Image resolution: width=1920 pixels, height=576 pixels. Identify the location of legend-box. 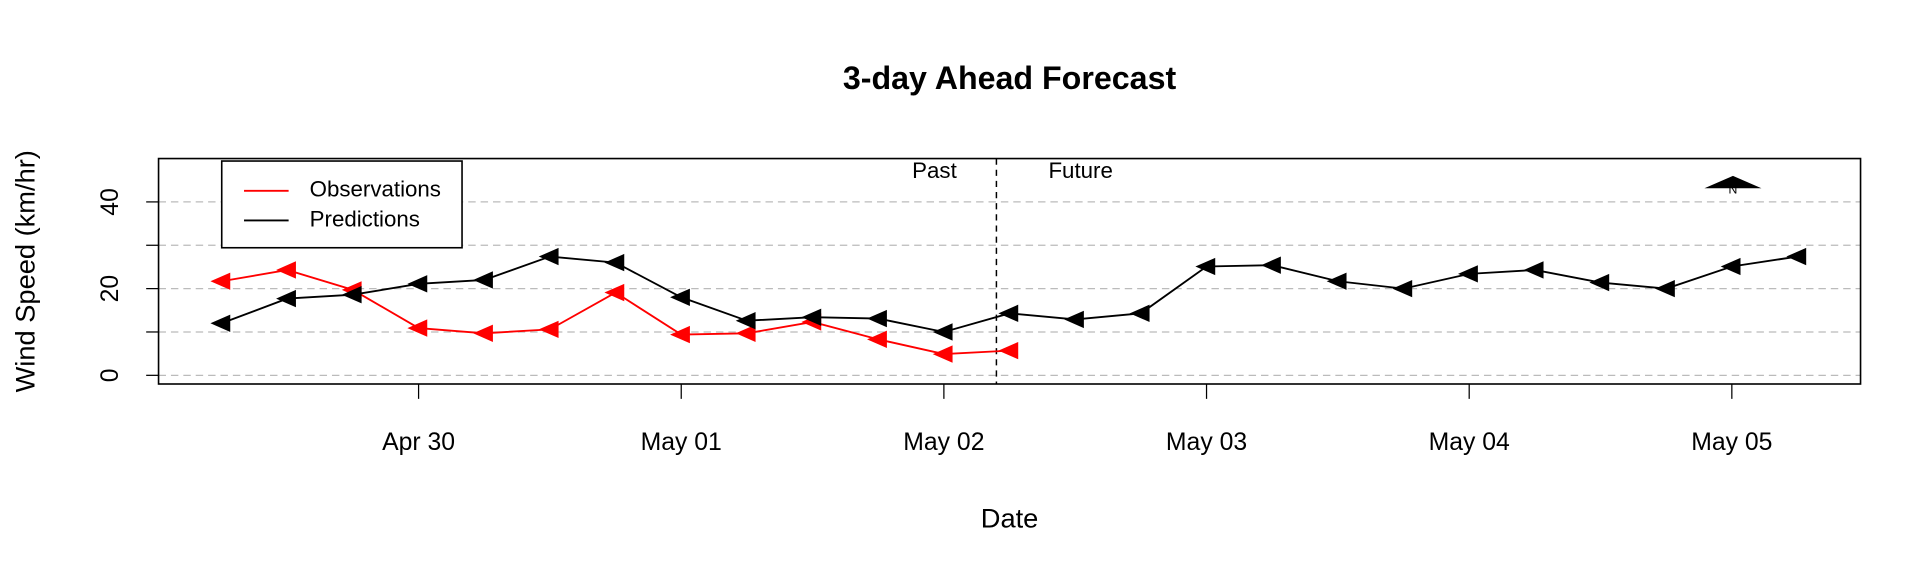
(341, 204).